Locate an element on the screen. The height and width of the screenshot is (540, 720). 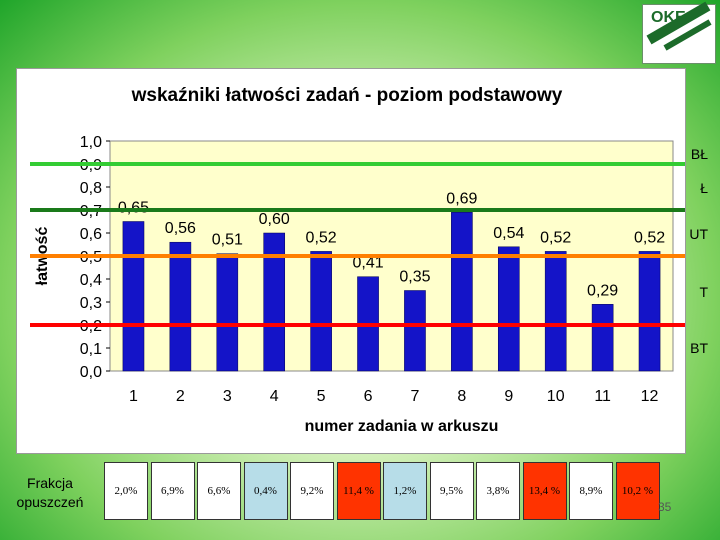
data-label-4: 0,60 is located at coordinates (274, 219).